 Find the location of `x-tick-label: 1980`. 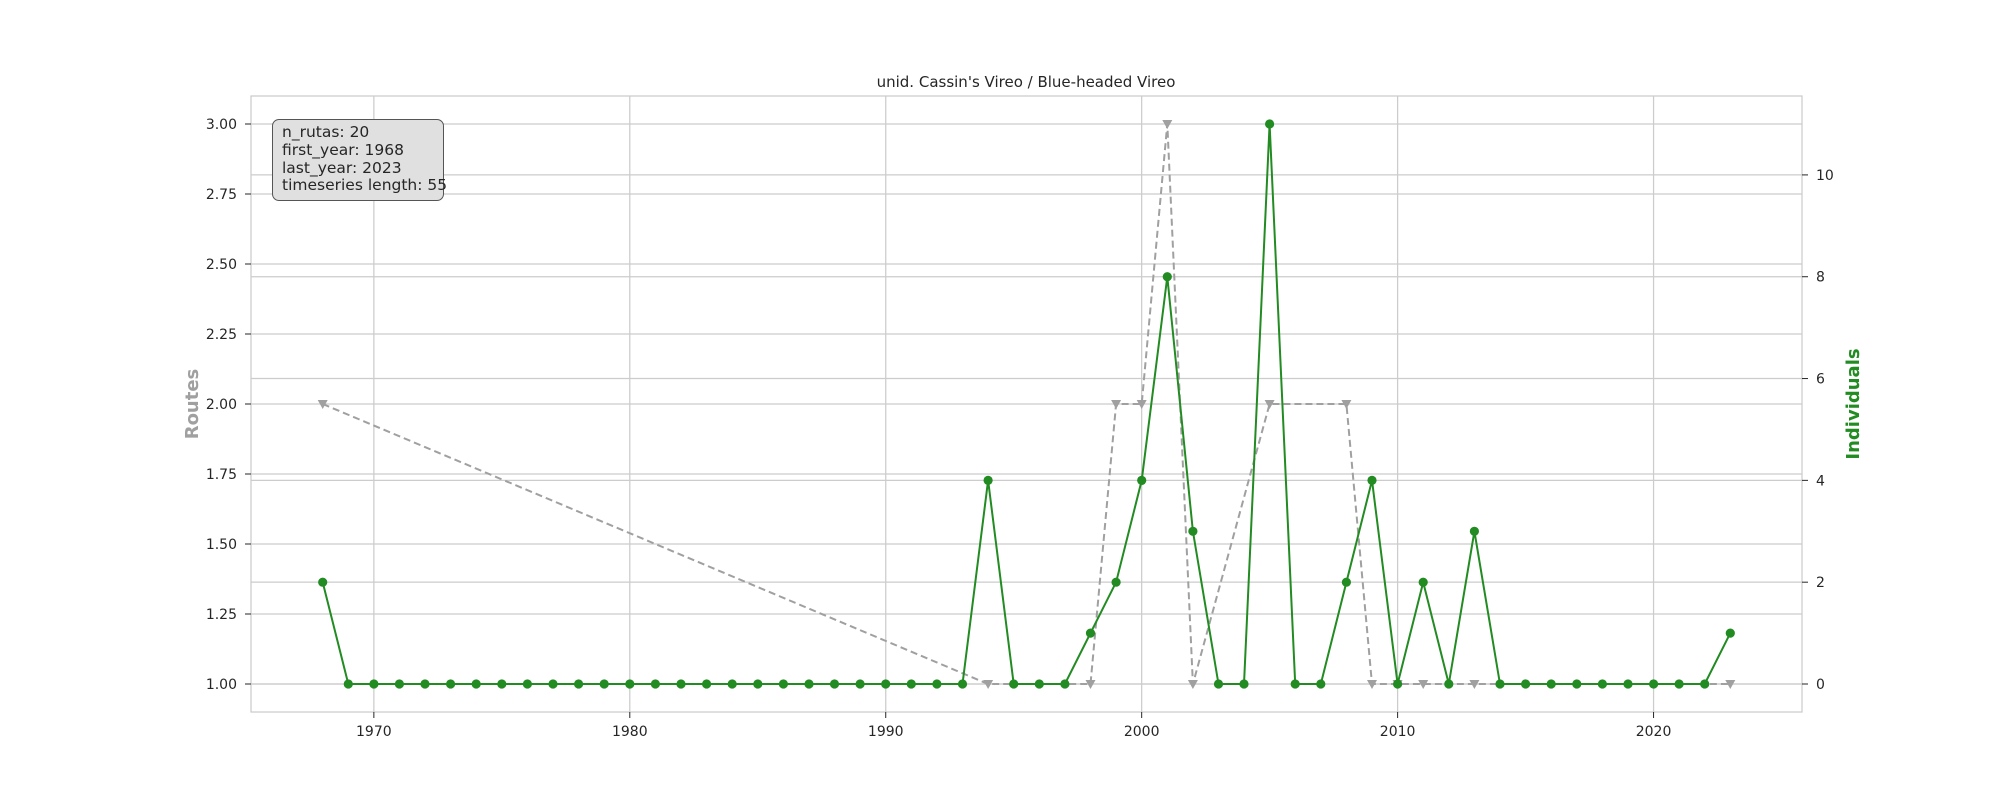

x-tick-label: 1980 is located at coordinates (630, 732).